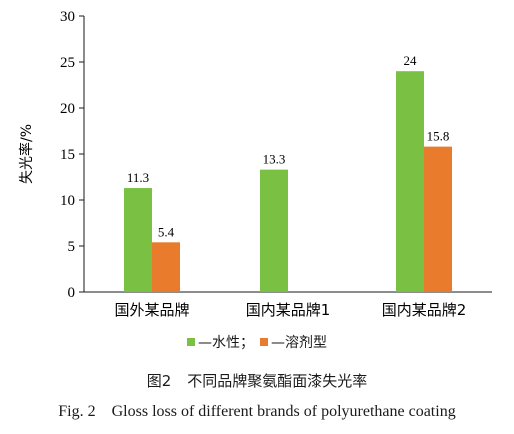 This screenshot has height=434, width=514. Describe the element at coordinates (274, 159) in the screenshot. I see `data-label: 13.3` at that location.